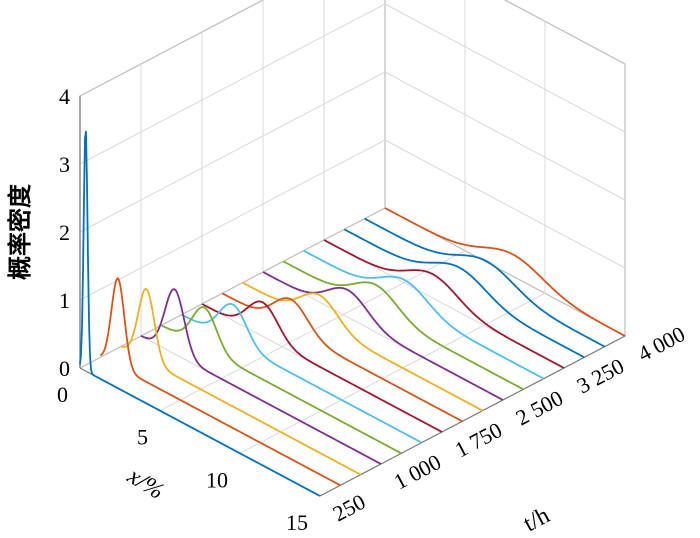 The height and width of the screenshot is (538, 700). I want to click on series-line-t4000, so click(505, 272).